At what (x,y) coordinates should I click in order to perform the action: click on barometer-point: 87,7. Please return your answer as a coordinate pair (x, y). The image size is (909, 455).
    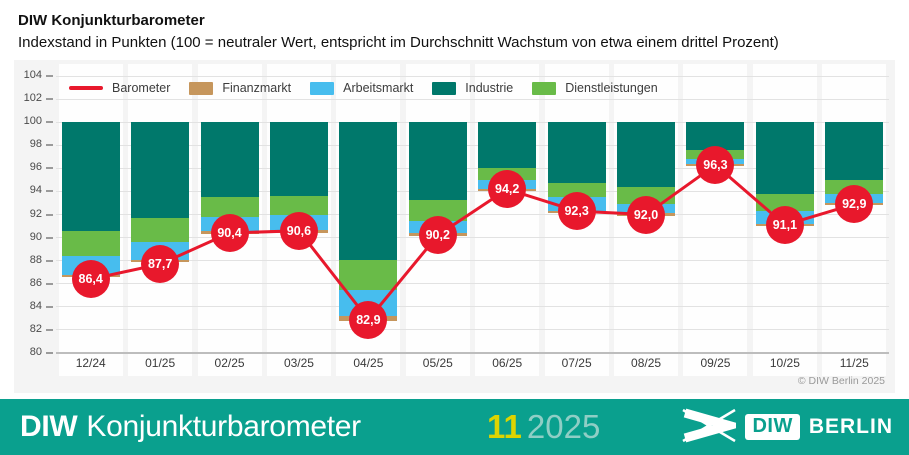
    Looking at the image, I should click on (160, 264).